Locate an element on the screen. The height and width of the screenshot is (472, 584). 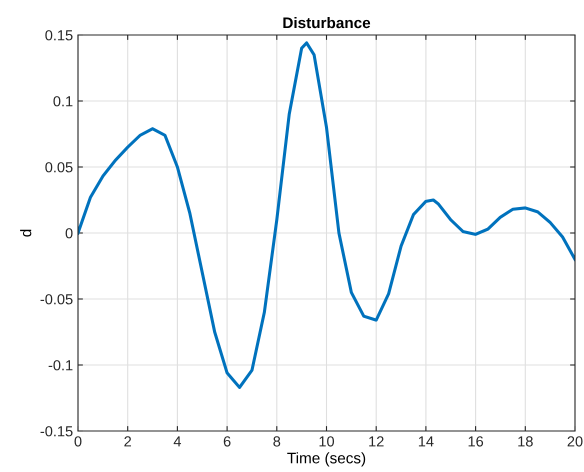
x-axis-title: Time (secs) is located at coordinates (326, 459).